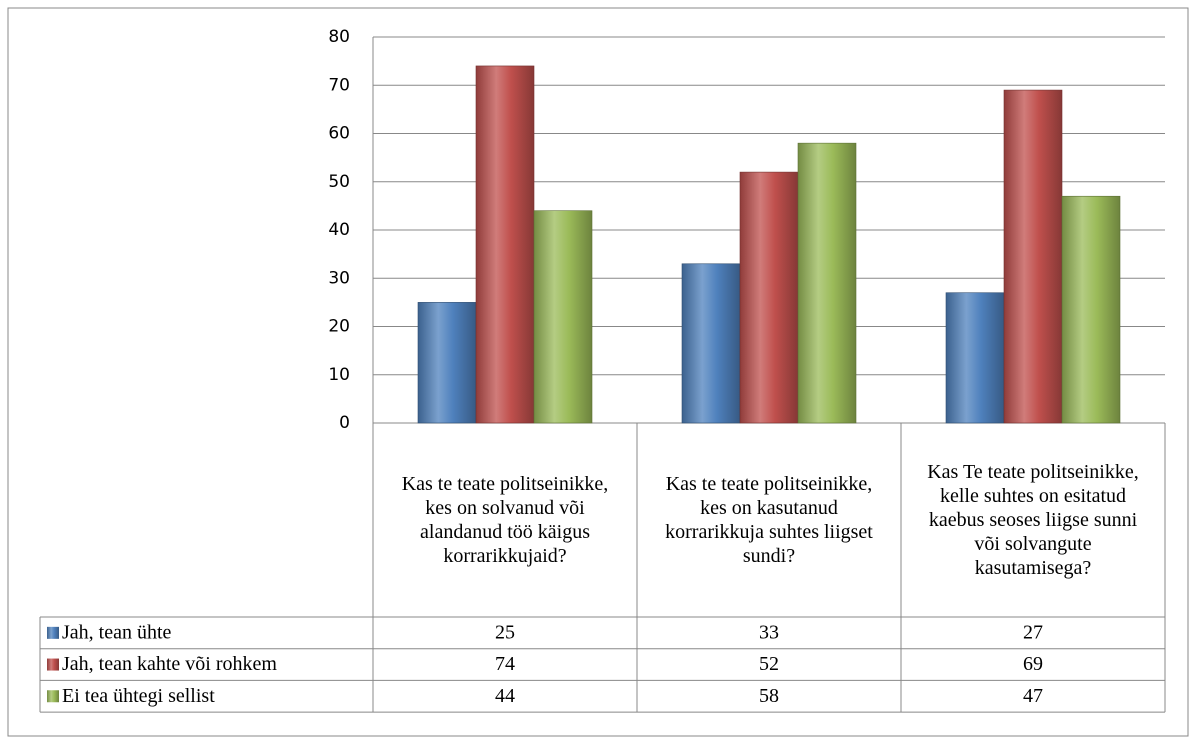 This screenshot has width=1196, height=742. What do you see at coordinates (339, 230) in the screenshot?
I see `y-tick-label: 40` at bounding box center [339, 230].